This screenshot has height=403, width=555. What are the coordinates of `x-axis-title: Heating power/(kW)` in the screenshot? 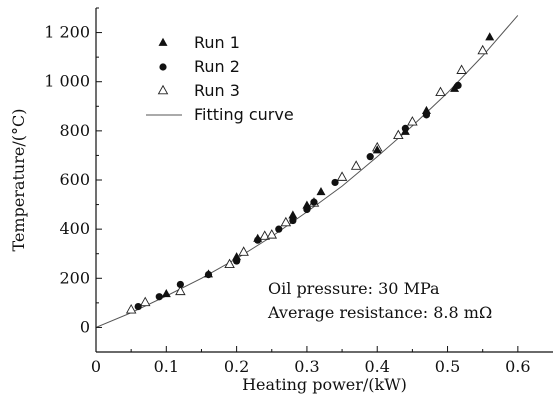 It's located at (324, 384).